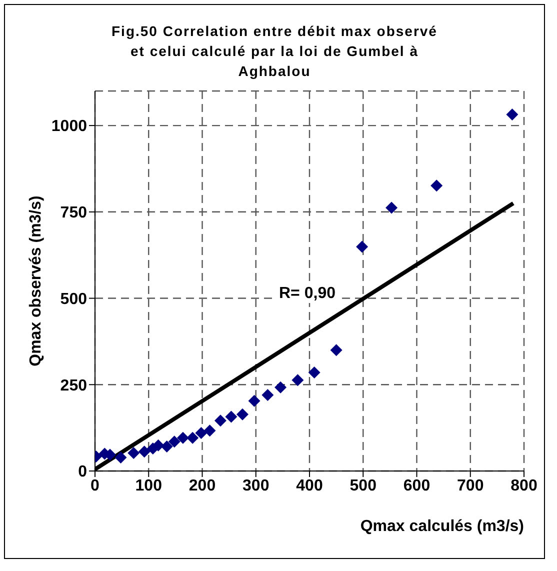 The image size is (557, 571). What do you see at coordinates (274, 51) in the screenshot?
I see `chart-title: Fig.50 Correlation entre débit max observé et celui calculé par la loi de Gumbel à Aghbalou` at bounding box center [274, 51].